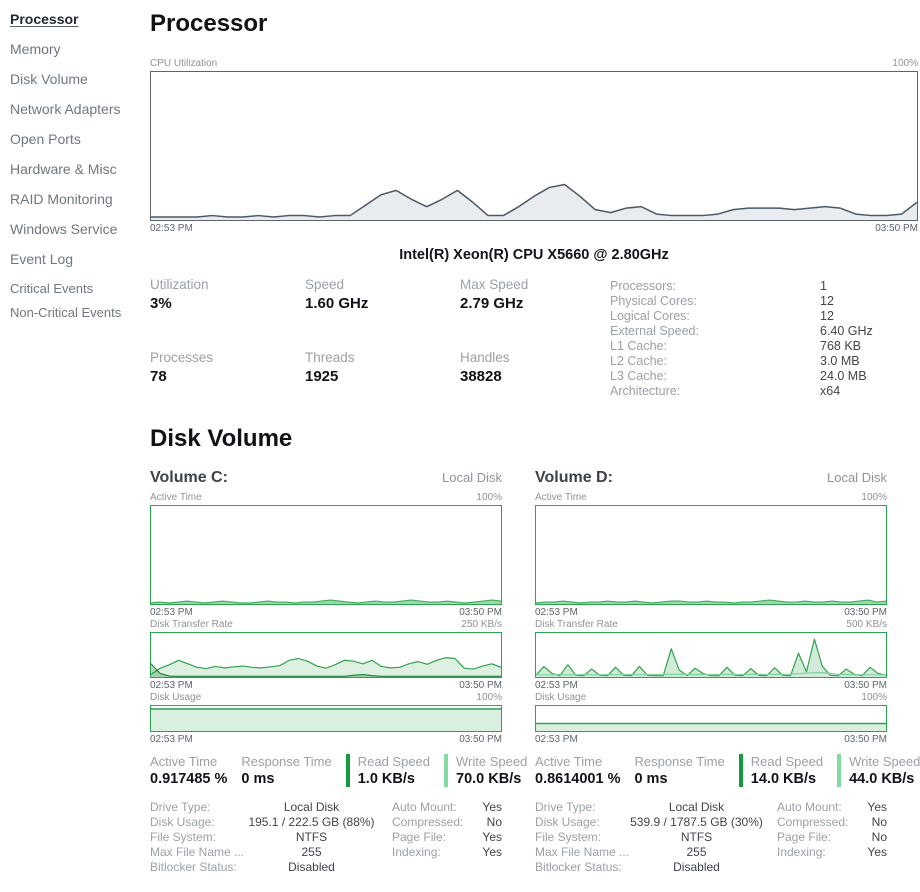 The image size is (920, 892). What do you see at coordinates (840, 361) in the screenshot?
I see `spec-value: 3.0 MB` at bounding box center [840, 361].